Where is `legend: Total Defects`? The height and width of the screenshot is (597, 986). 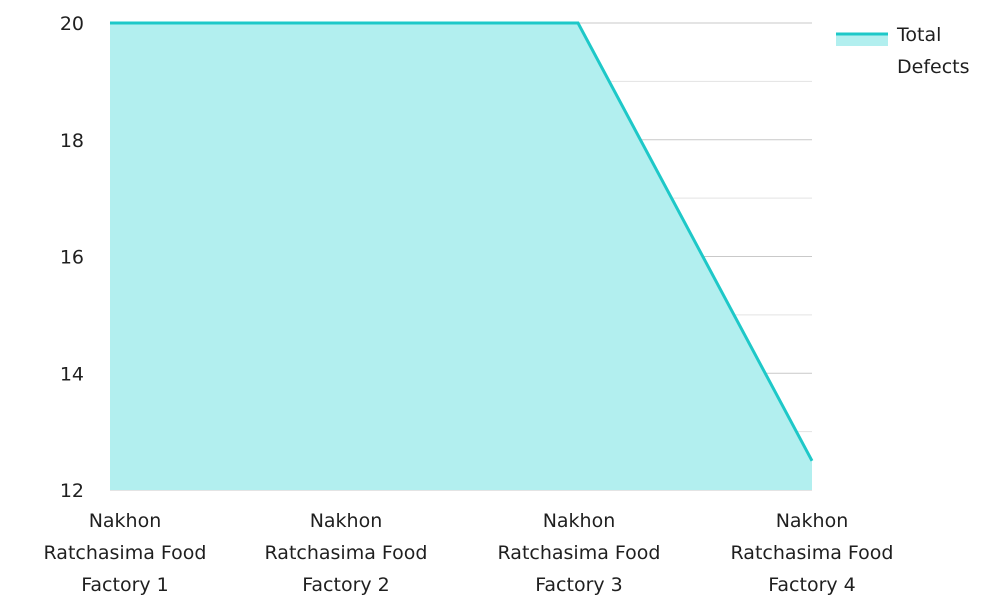
legend: Total Defects is located at coordinates (903, 51).